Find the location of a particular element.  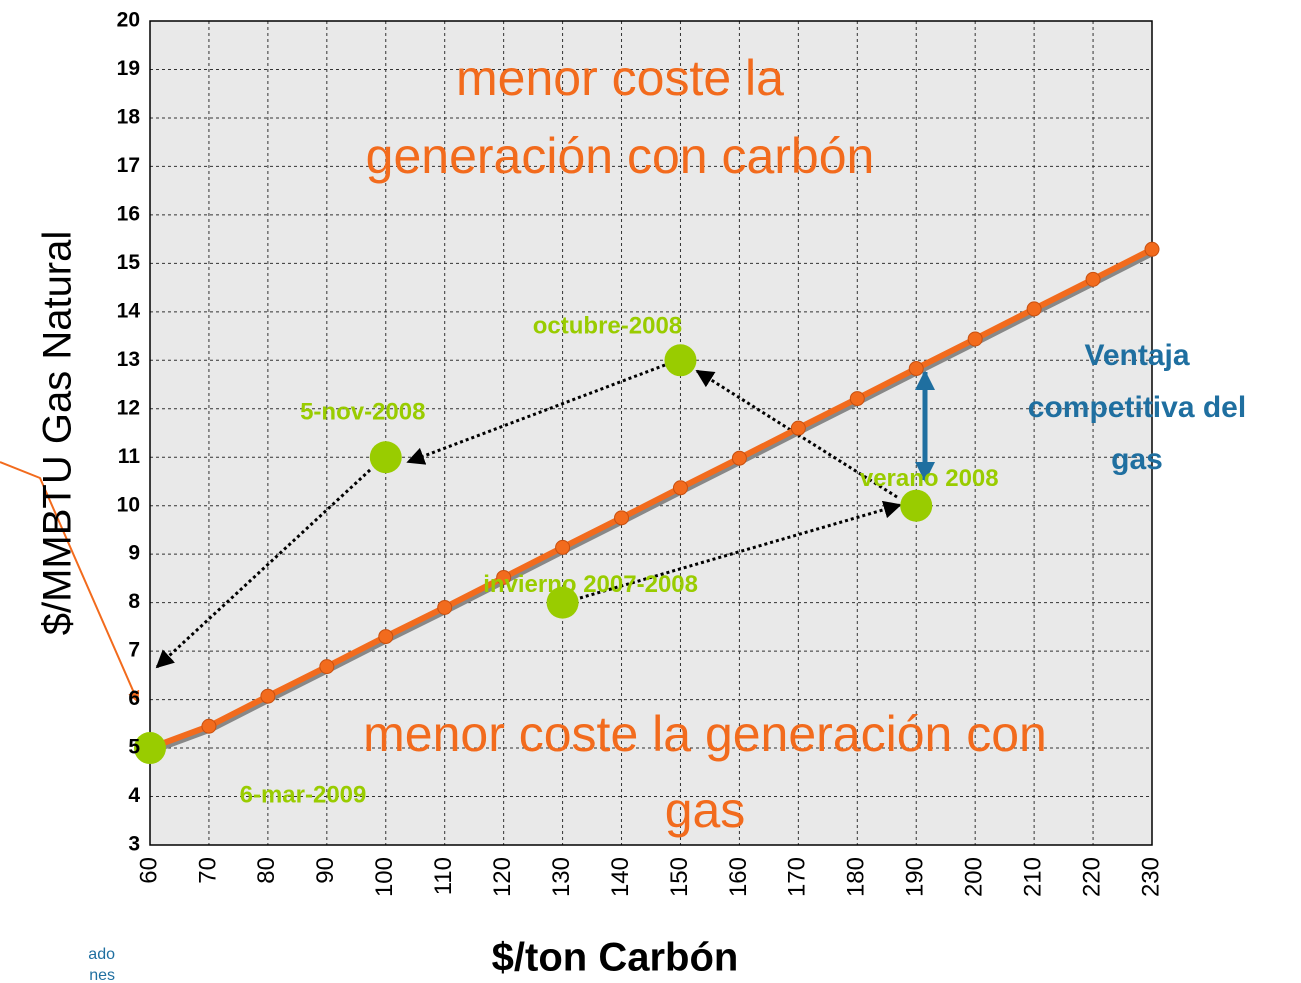

cut-note: nes is located at coordinates (102, 975).